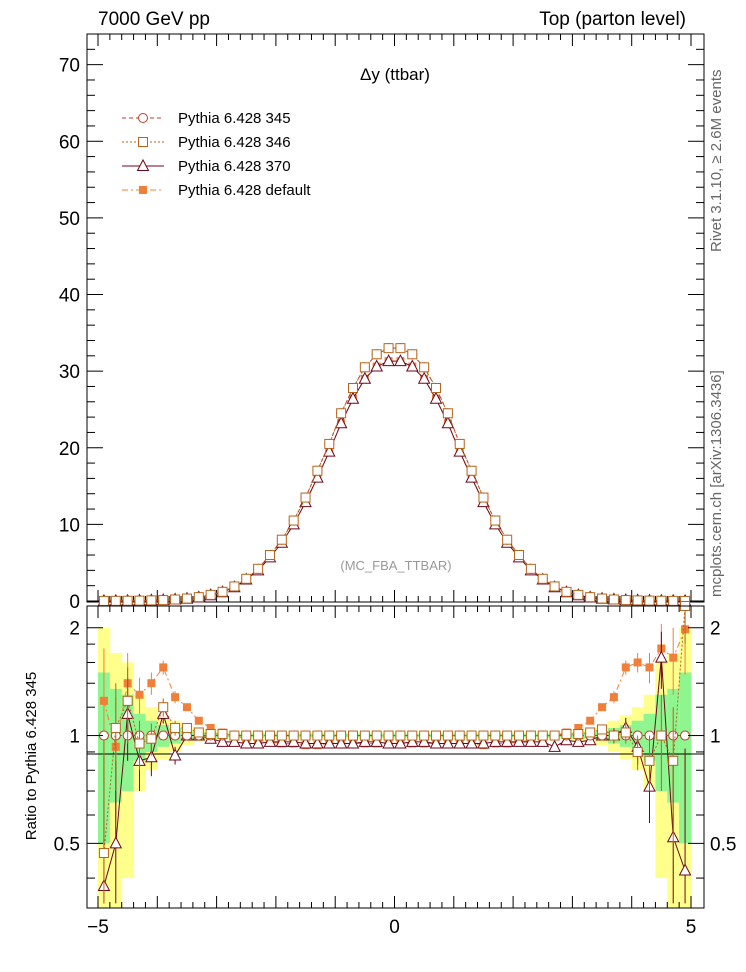  Describe the element at coordinates (69, 372) in the screenshot. I see `y-tick-label: 30` at that location.